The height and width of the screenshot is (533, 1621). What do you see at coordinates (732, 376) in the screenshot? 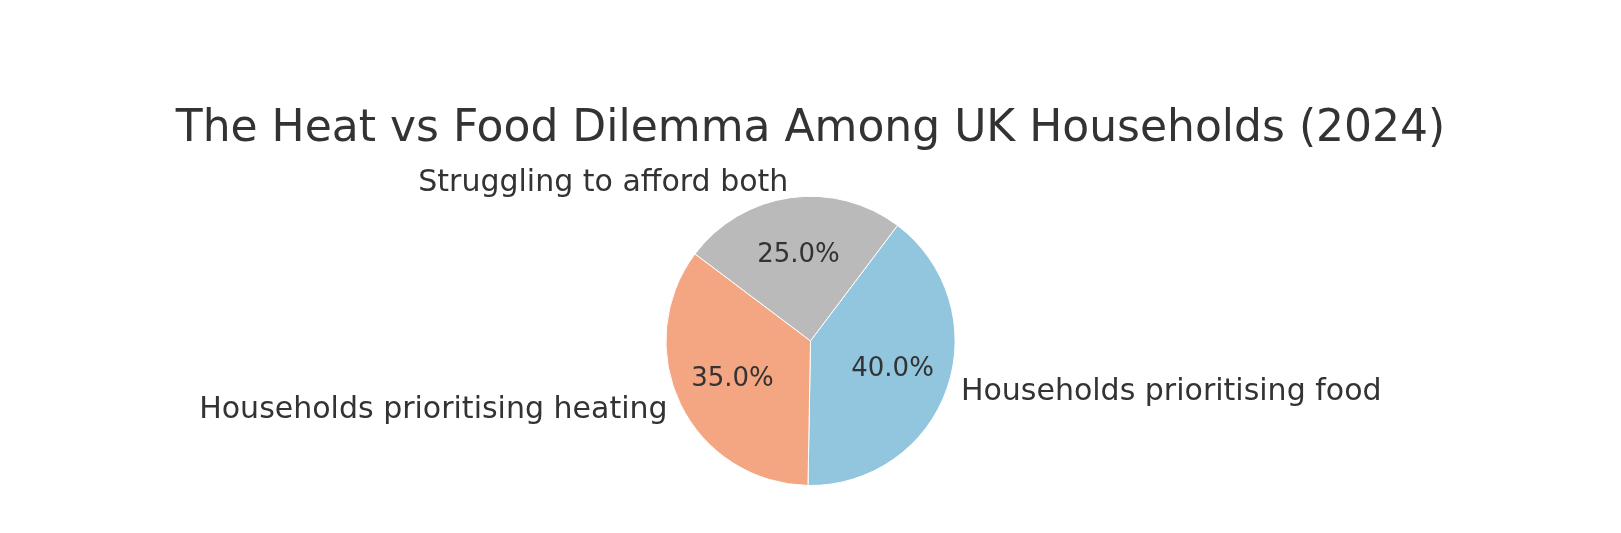
I see `data-label: 35.0%` at bounding box center [732, 376].